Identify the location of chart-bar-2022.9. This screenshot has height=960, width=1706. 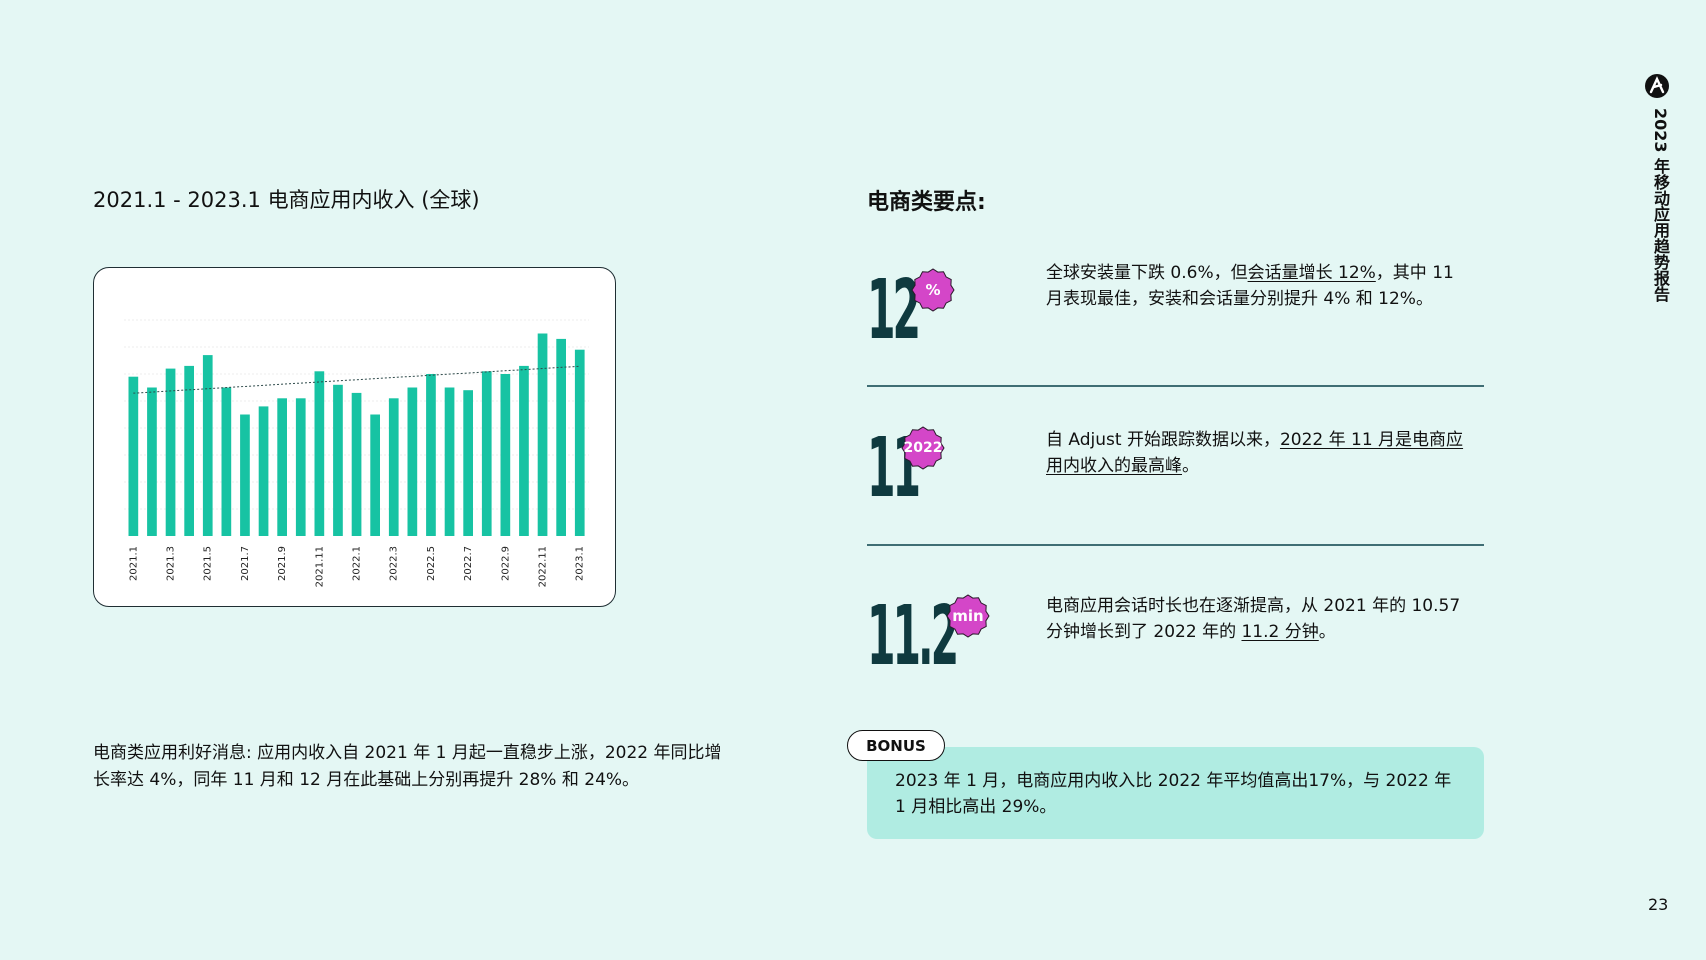
(505, 455).